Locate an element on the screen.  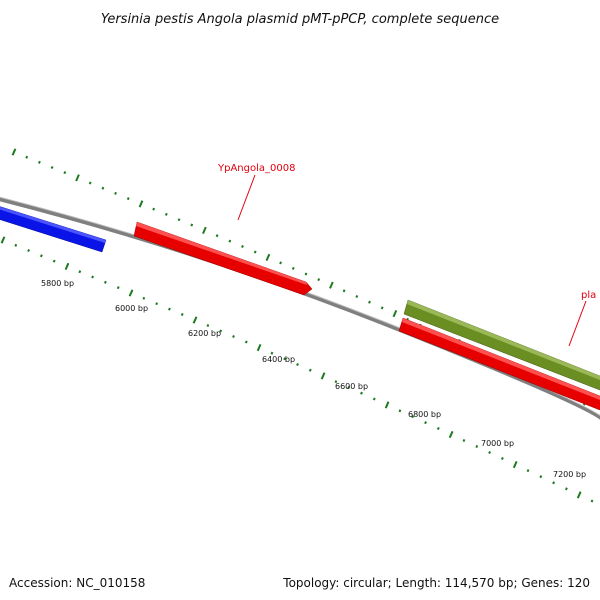
accession-text: Accession: NC_010158 is located at coordinates (77, 583).